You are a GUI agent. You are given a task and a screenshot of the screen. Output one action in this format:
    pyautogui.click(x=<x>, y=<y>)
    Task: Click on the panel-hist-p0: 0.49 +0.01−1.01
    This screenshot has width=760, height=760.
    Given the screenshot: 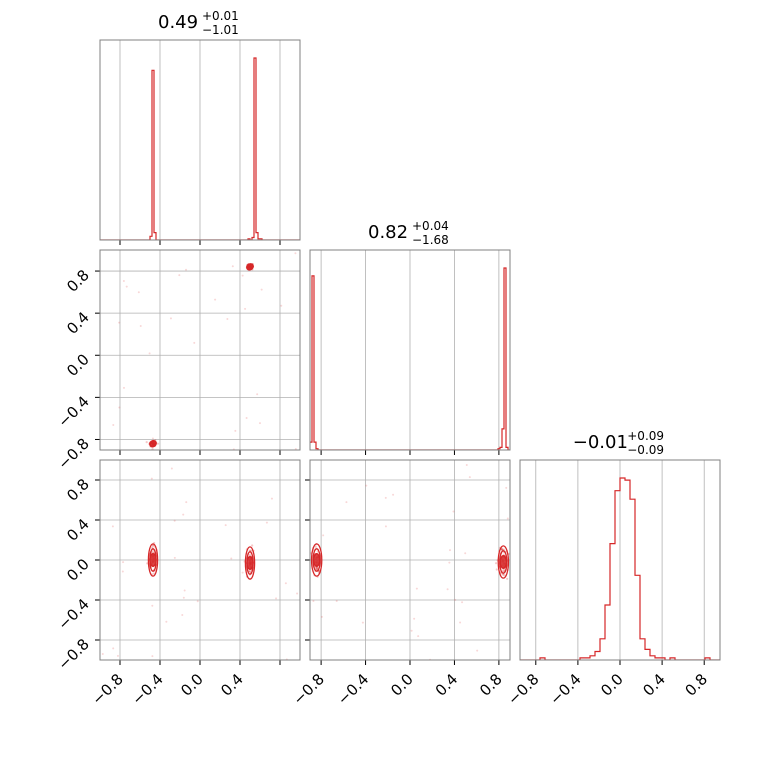 What is the action you would take?
    pyautogui.click(x=200, y=127)
    